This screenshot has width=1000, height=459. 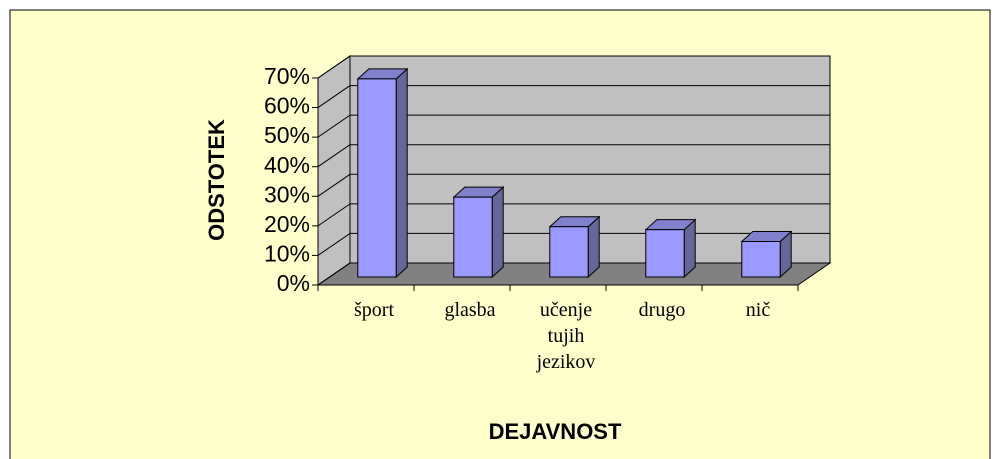 What do you see at coordinates (287, 165) in the screenshot?
I see `y-tick-label: 40%` at bounding box center [287, 165].